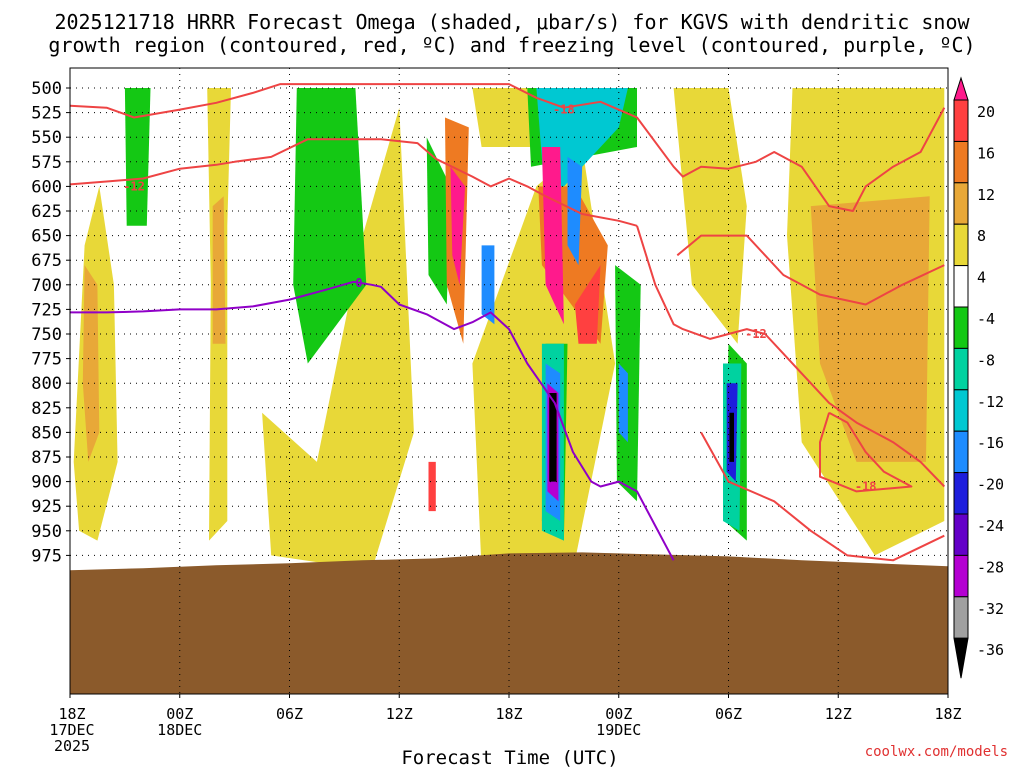 This screenshot has width=1024, height=768. Describe the element at coordinates (289, 714) in the screenshot. I see `x-tick-label-12-1: 06Z` at that location.